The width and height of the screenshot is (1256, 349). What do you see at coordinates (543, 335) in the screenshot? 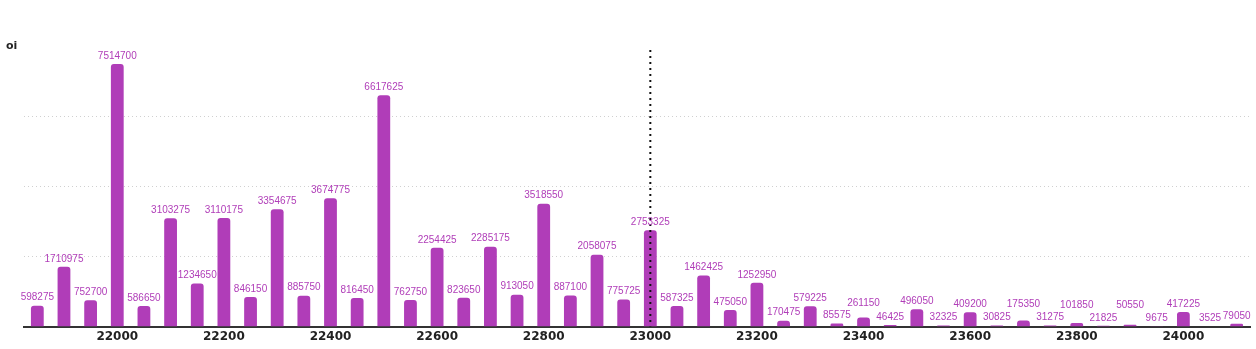
I see `x-tick-label: 22800` at bounding box center [543, 335].